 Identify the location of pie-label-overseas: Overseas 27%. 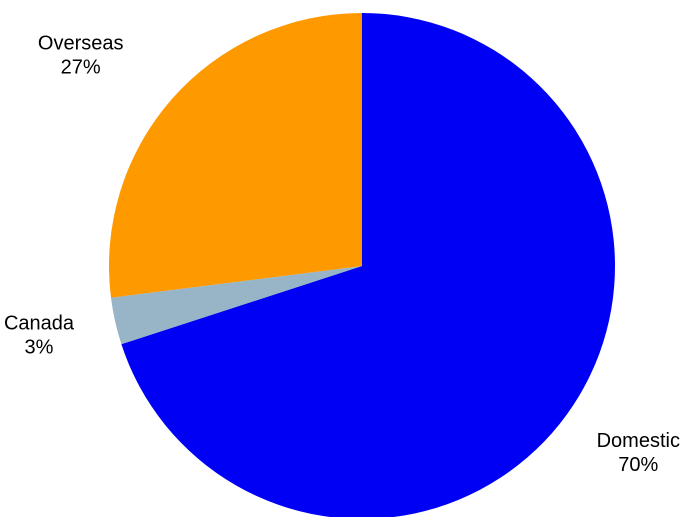
(81, 56).